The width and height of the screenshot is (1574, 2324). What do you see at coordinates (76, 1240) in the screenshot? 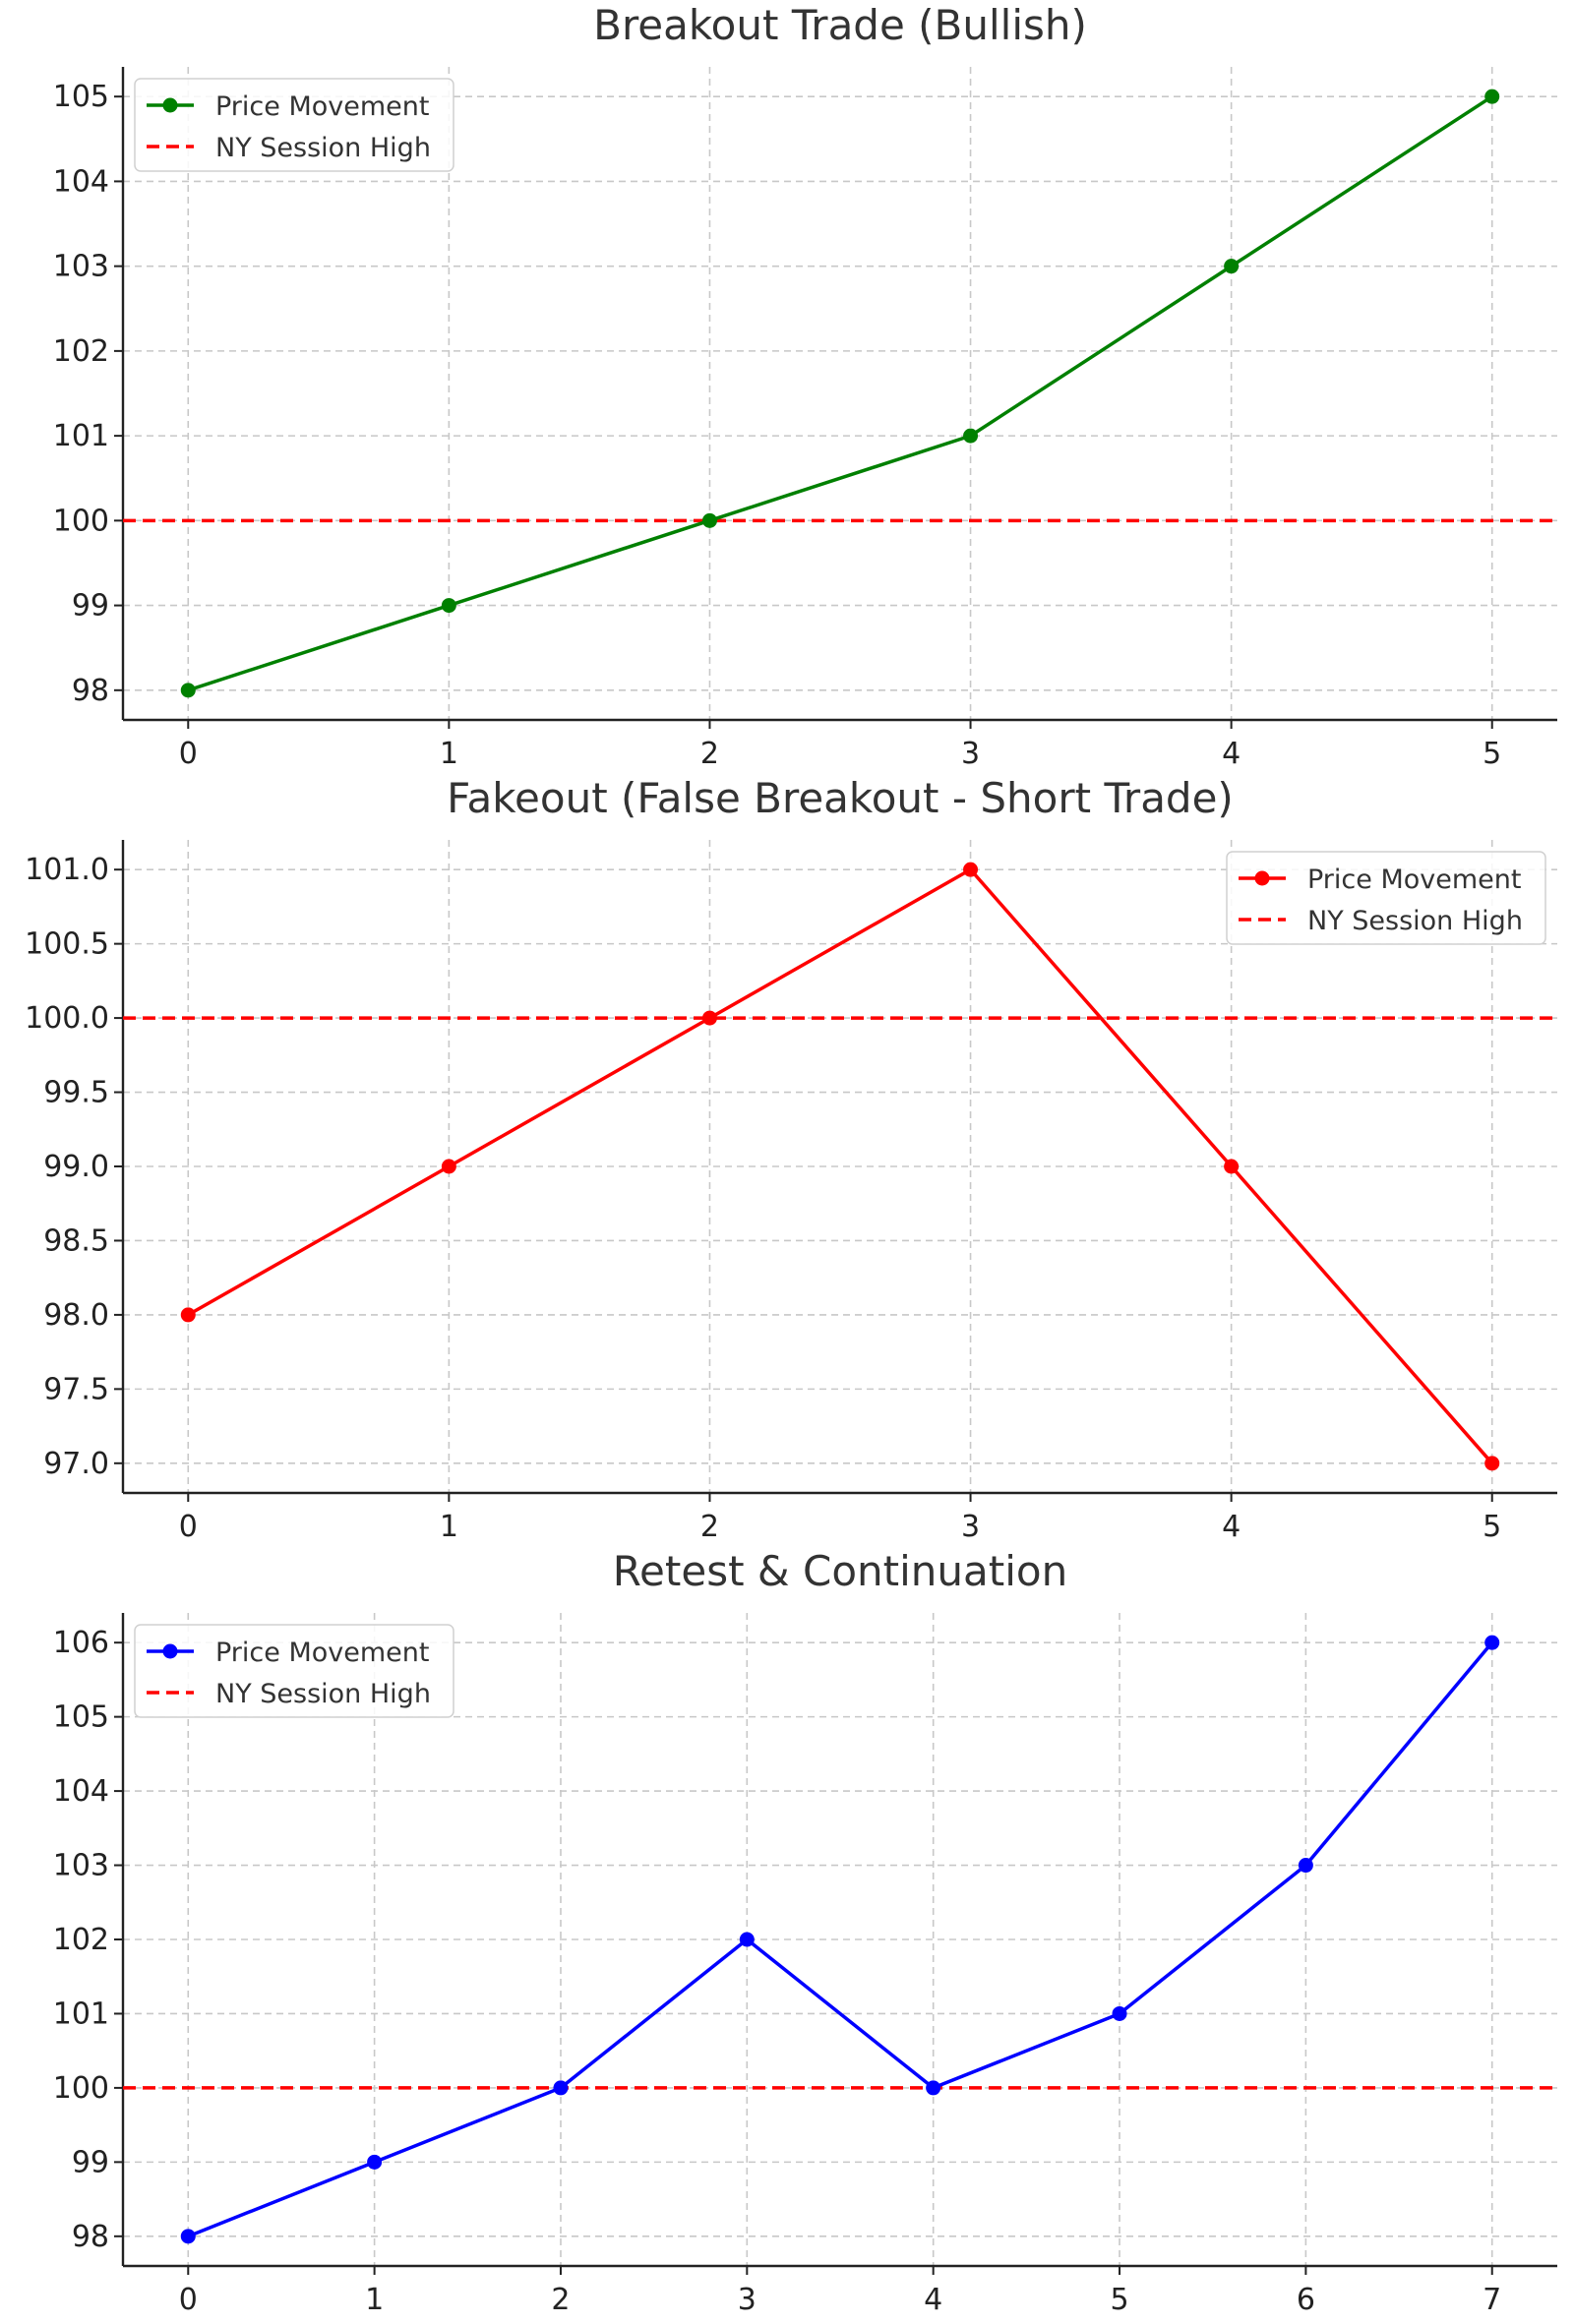
I see `y-tick-label: 98.5` at bounding box center [76, 1240].